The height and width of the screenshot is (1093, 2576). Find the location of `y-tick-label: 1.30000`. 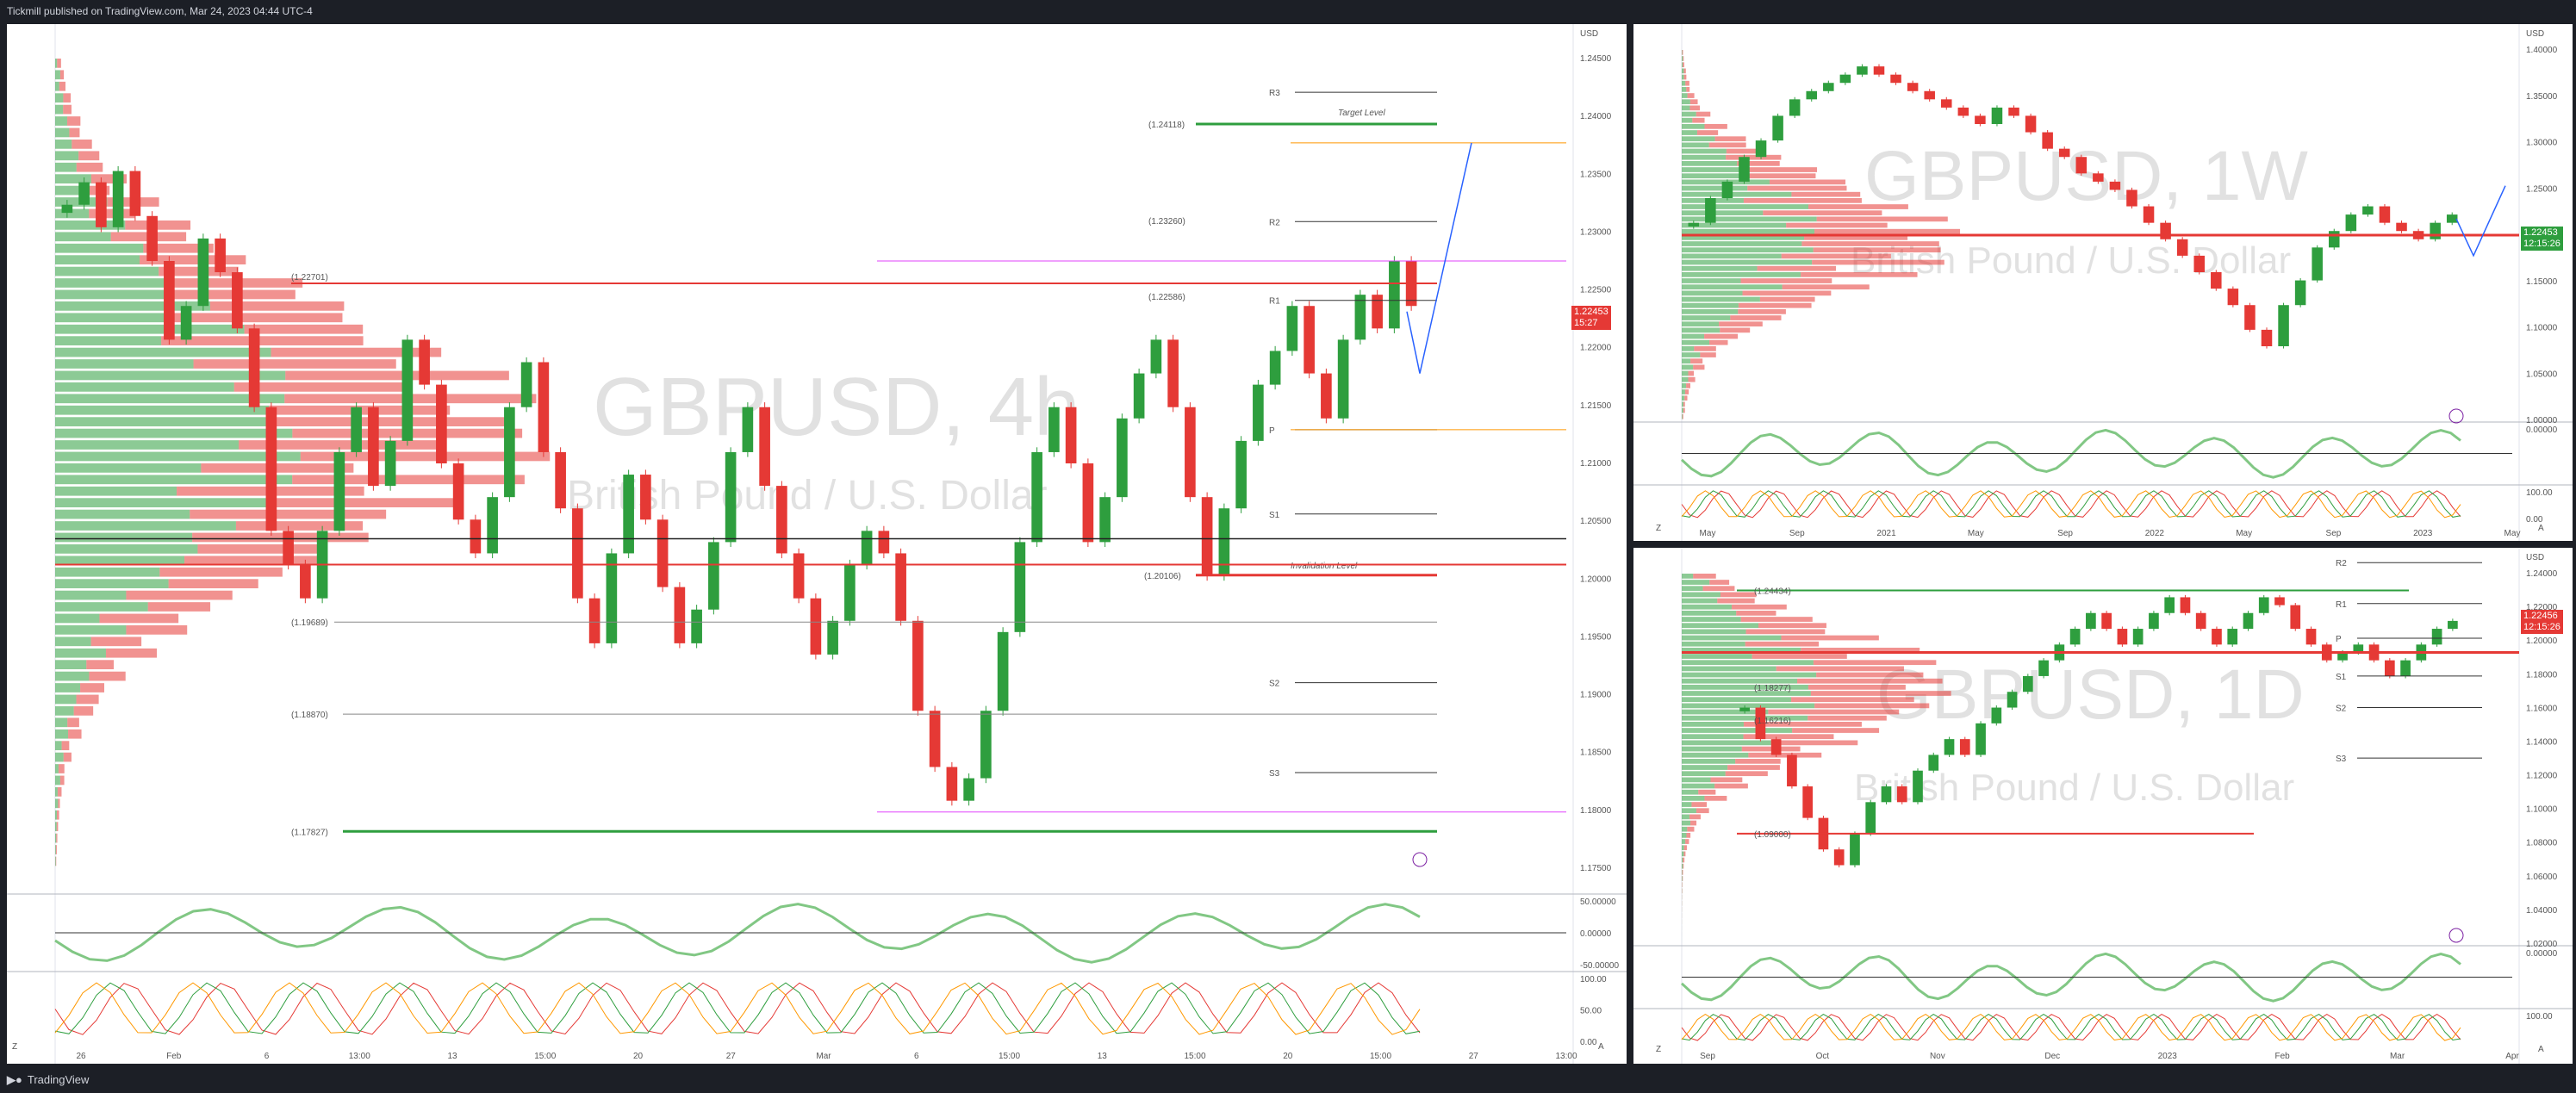

y-tick-label: 1.30000 is located at coordinates (2542, 143).